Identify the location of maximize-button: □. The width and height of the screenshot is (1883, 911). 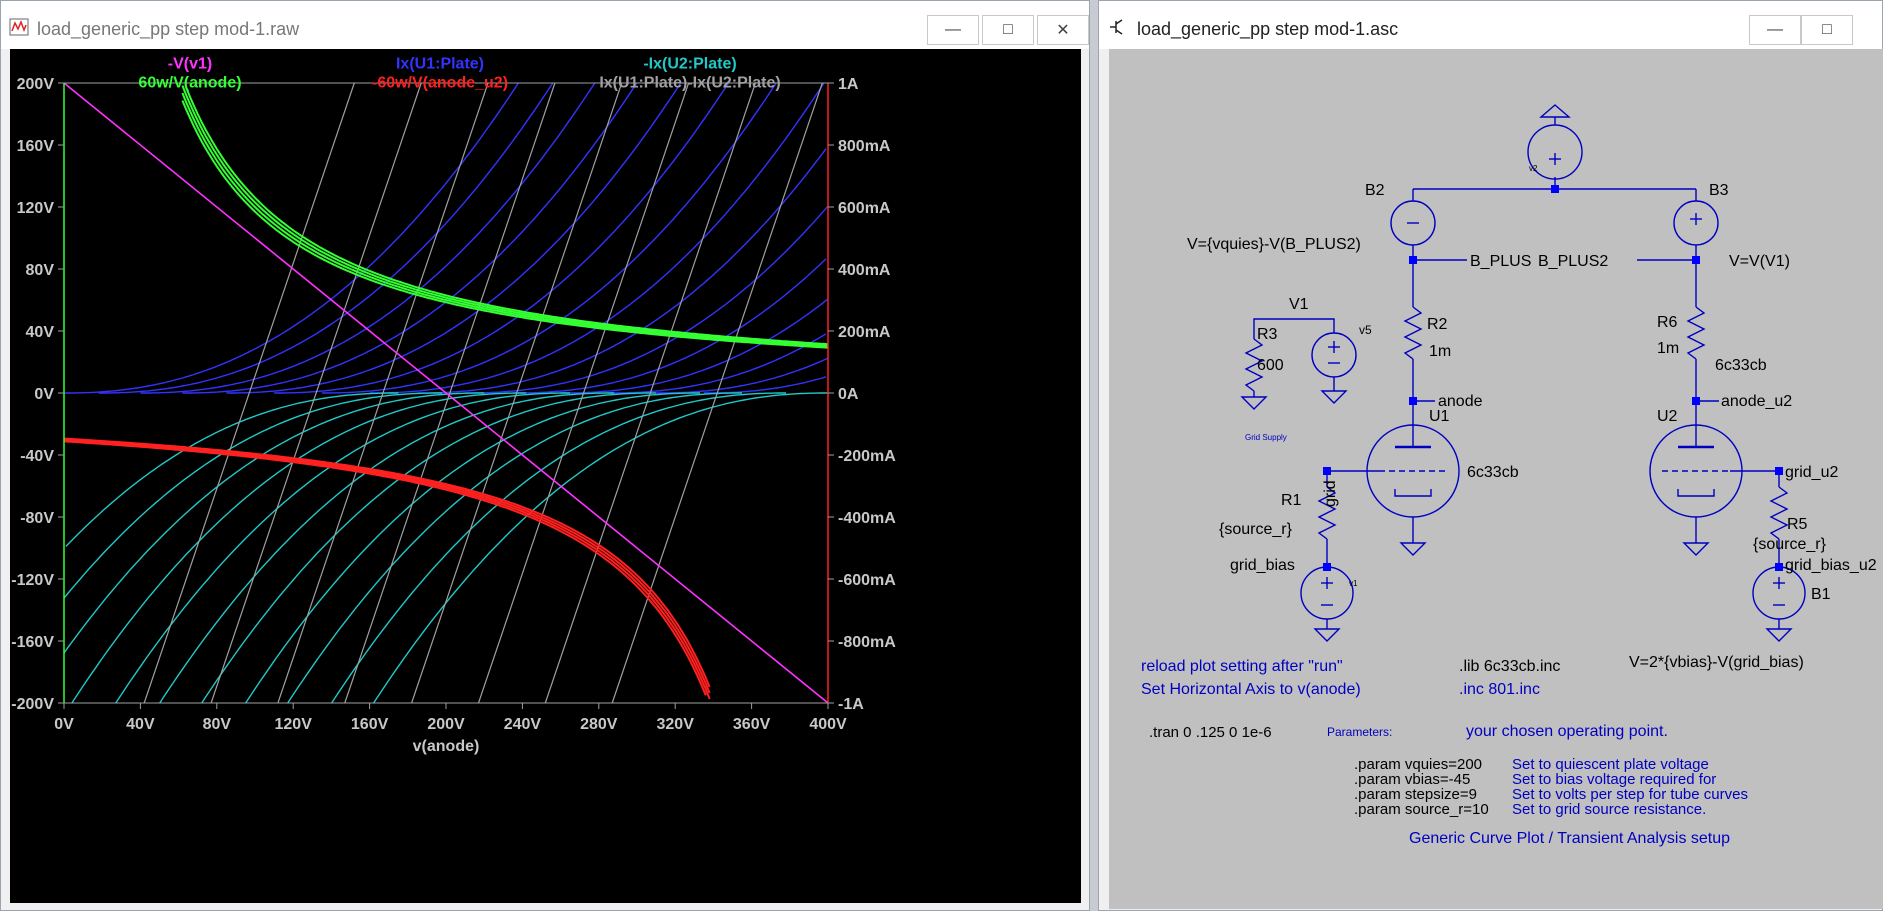
(1008, 30).